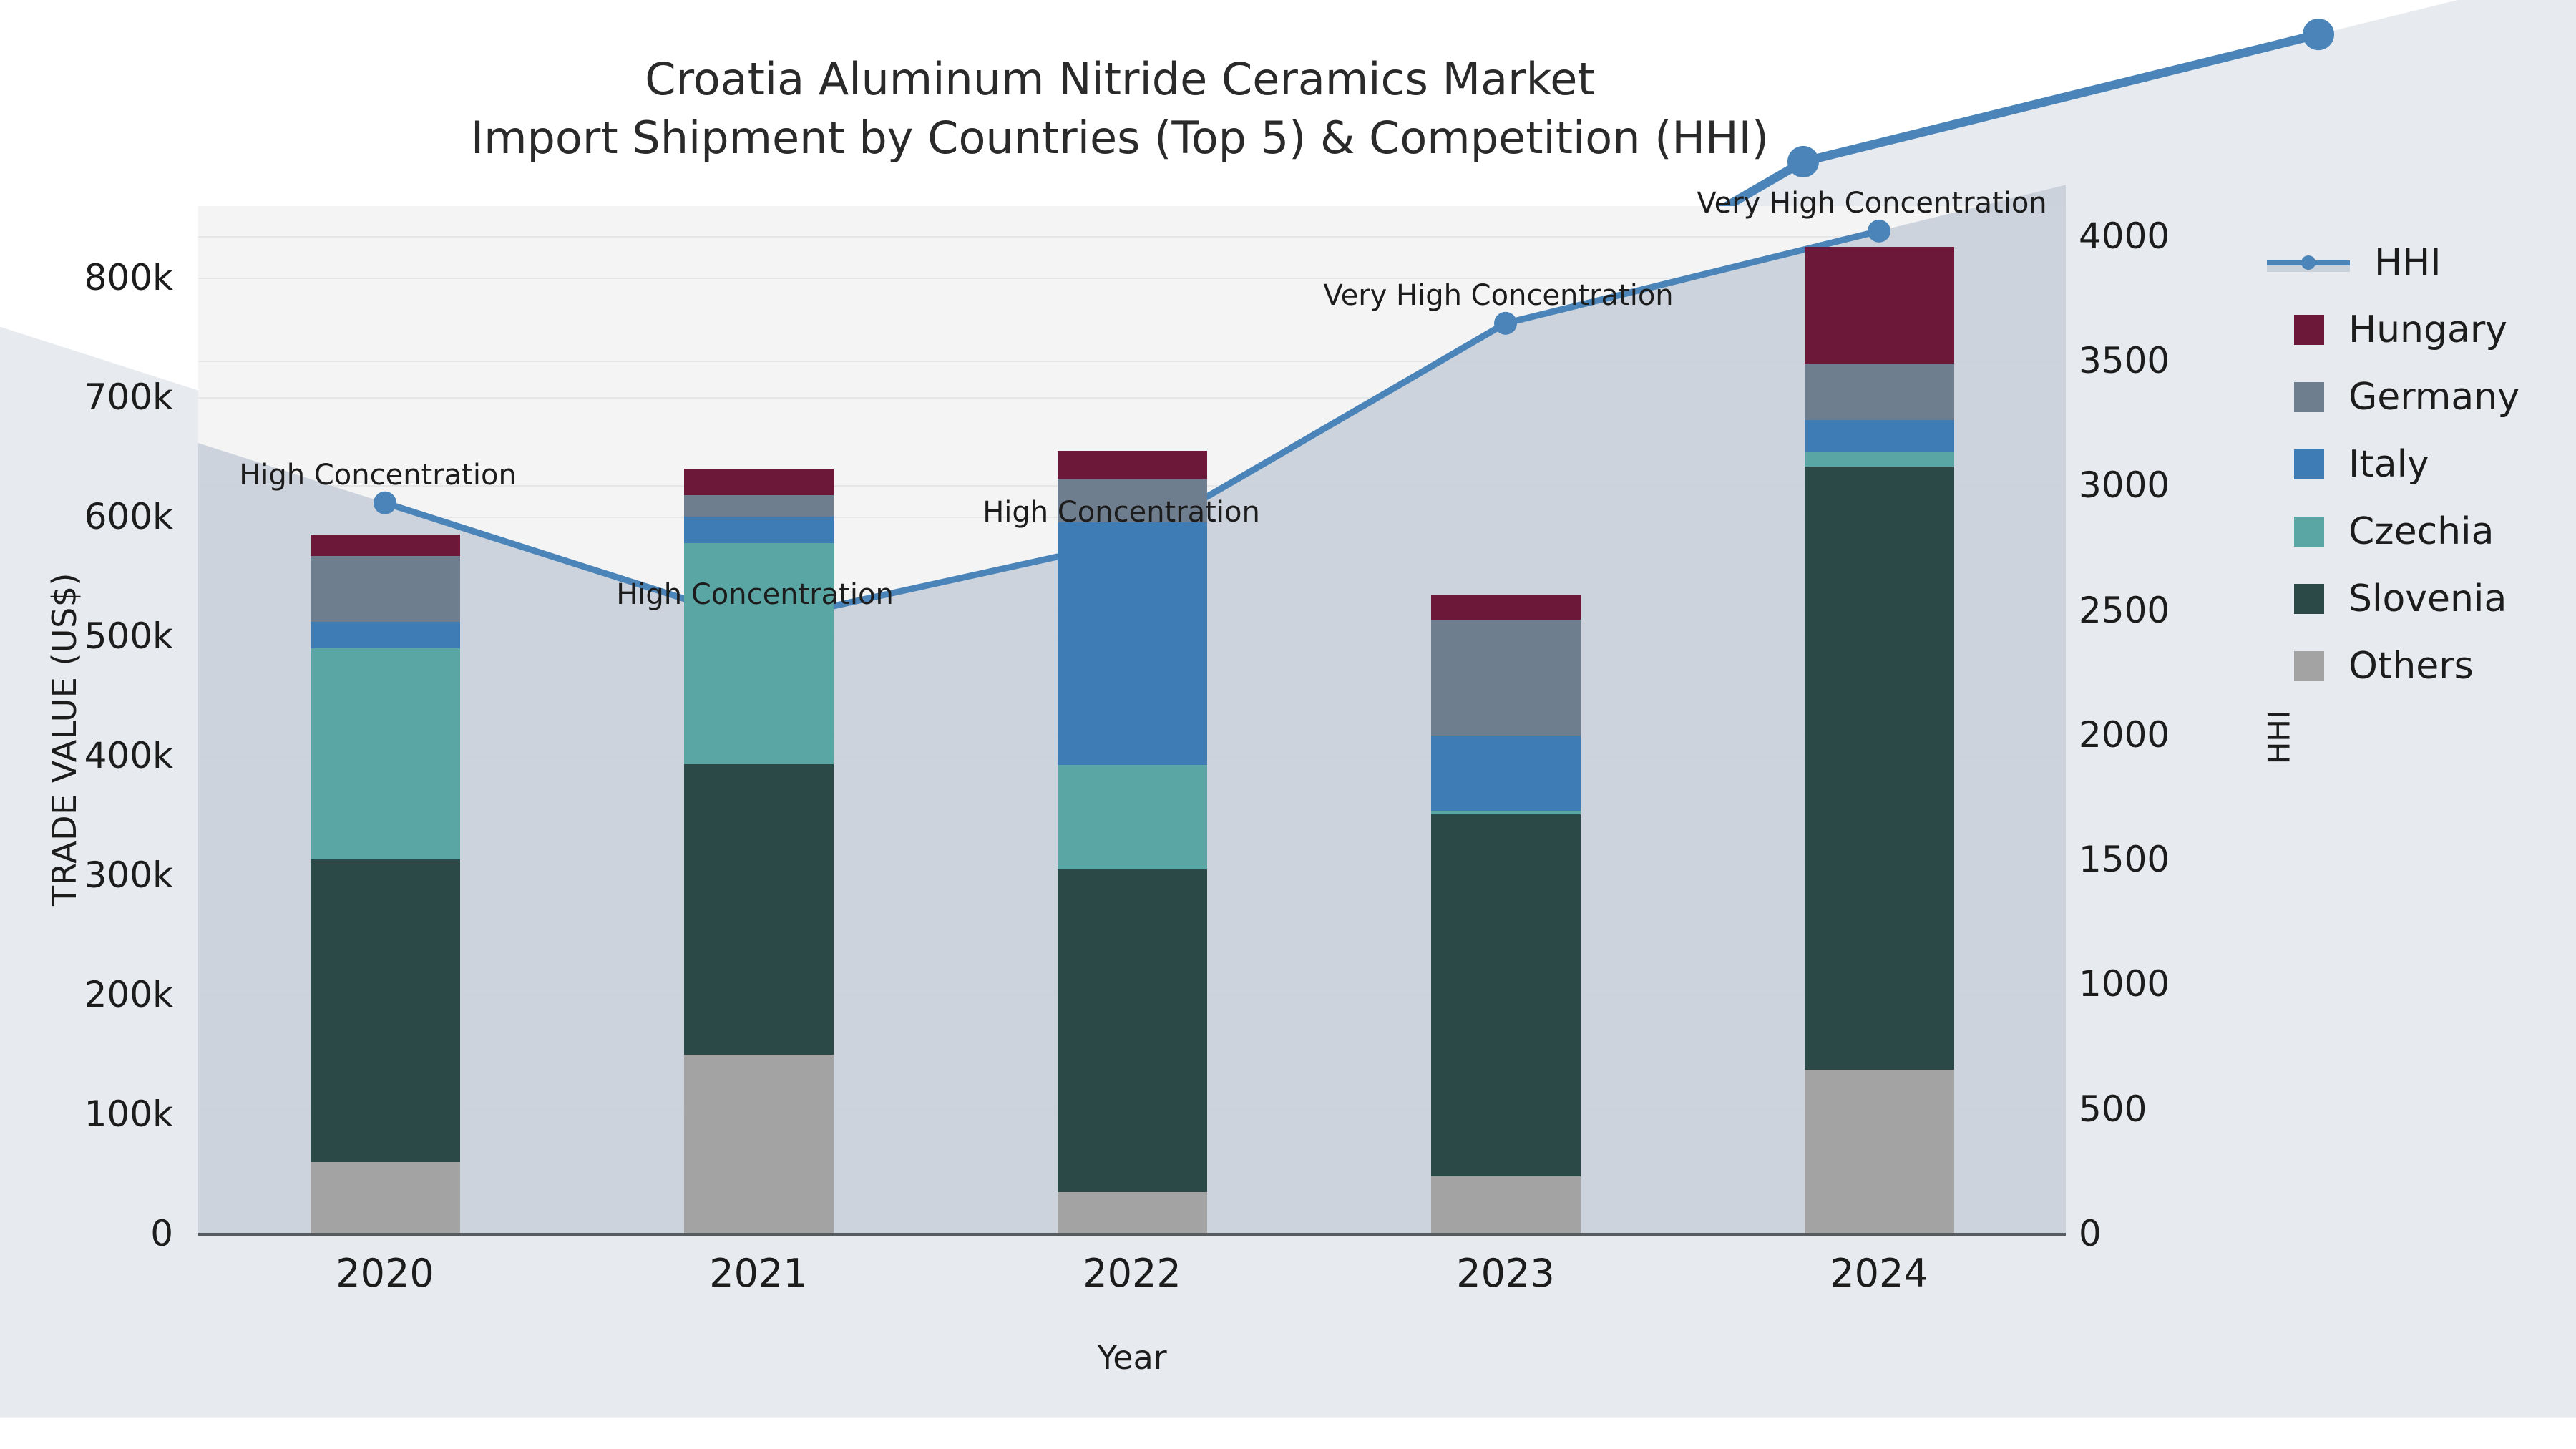 This screenshot has height=1449, width=2576. I want to click on legend-item-others: Others, so click(2421, 666).